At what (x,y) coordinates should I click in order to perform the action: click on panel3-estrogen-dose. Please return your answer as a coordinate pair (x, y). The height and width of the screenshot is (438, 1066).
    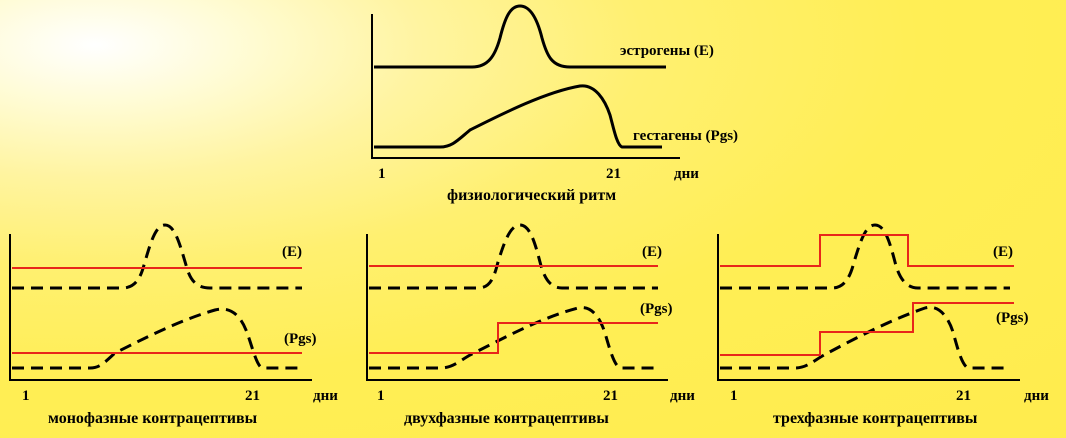
    Looking at the image, I should click on (867, 250).